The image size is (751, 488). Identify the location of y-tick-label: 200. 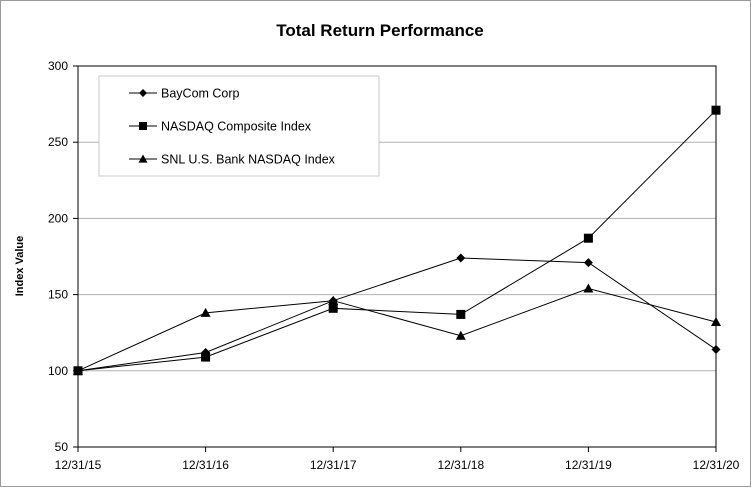
(58, 218).